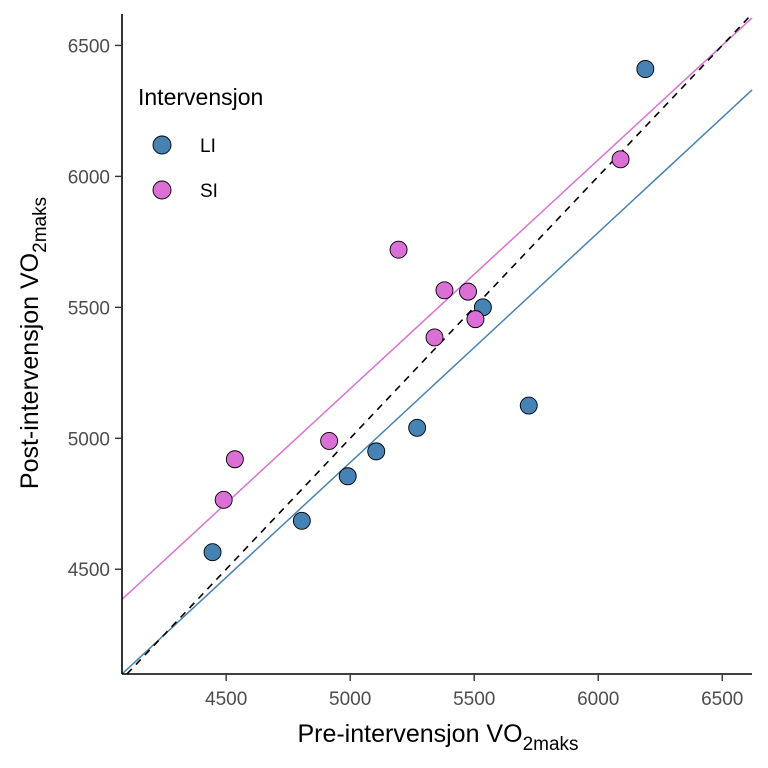  Describe the element at coordinates (89, 570) in the screenshot. I see `y-tick-label: 4500` at that location.